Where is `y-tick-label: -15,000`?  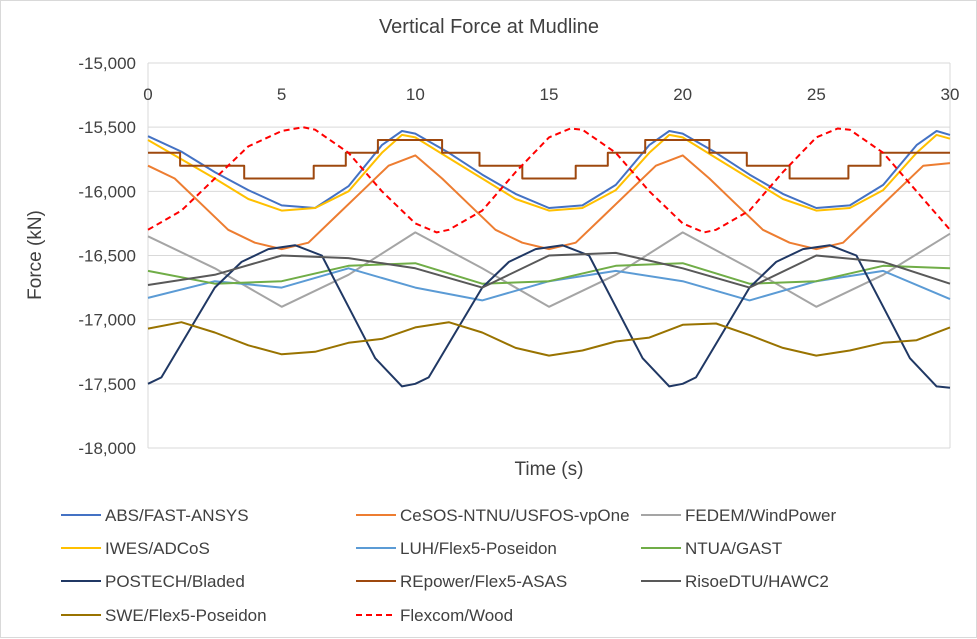 y-tick-label: -15,000 is located at coordinates (107, 63).